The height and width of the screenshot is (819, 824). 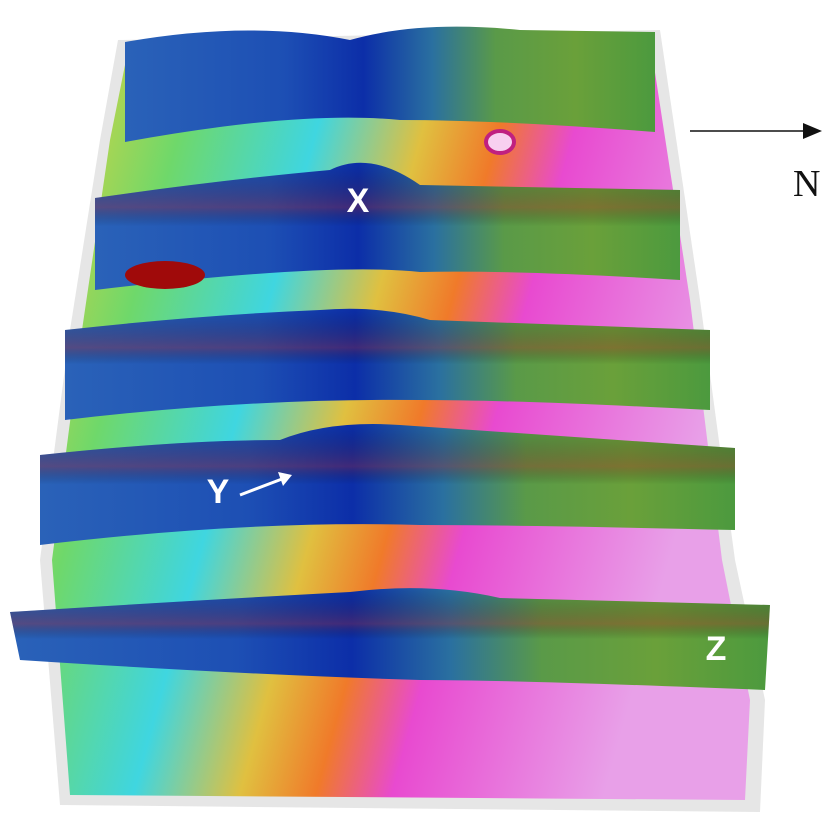 I want to click on arrow-y, so click(x=265, y=484).